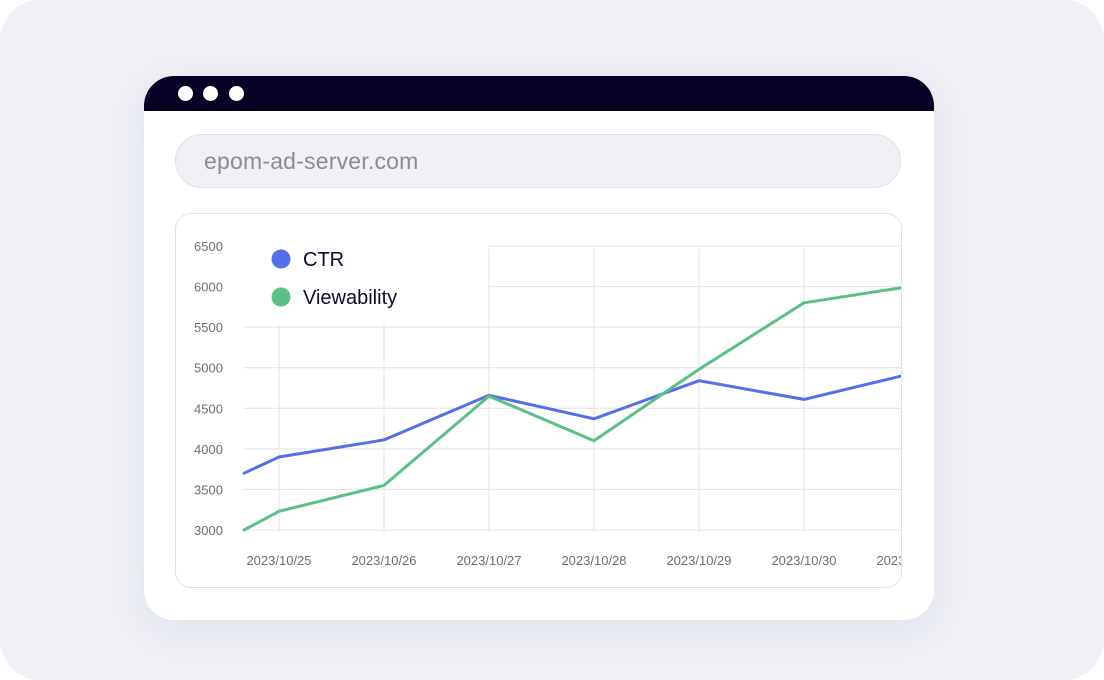  What do you see at coordinates (208, 246) in the screenshot?
I see `y-tick-label: 6500` at bounding box center [208, 246].